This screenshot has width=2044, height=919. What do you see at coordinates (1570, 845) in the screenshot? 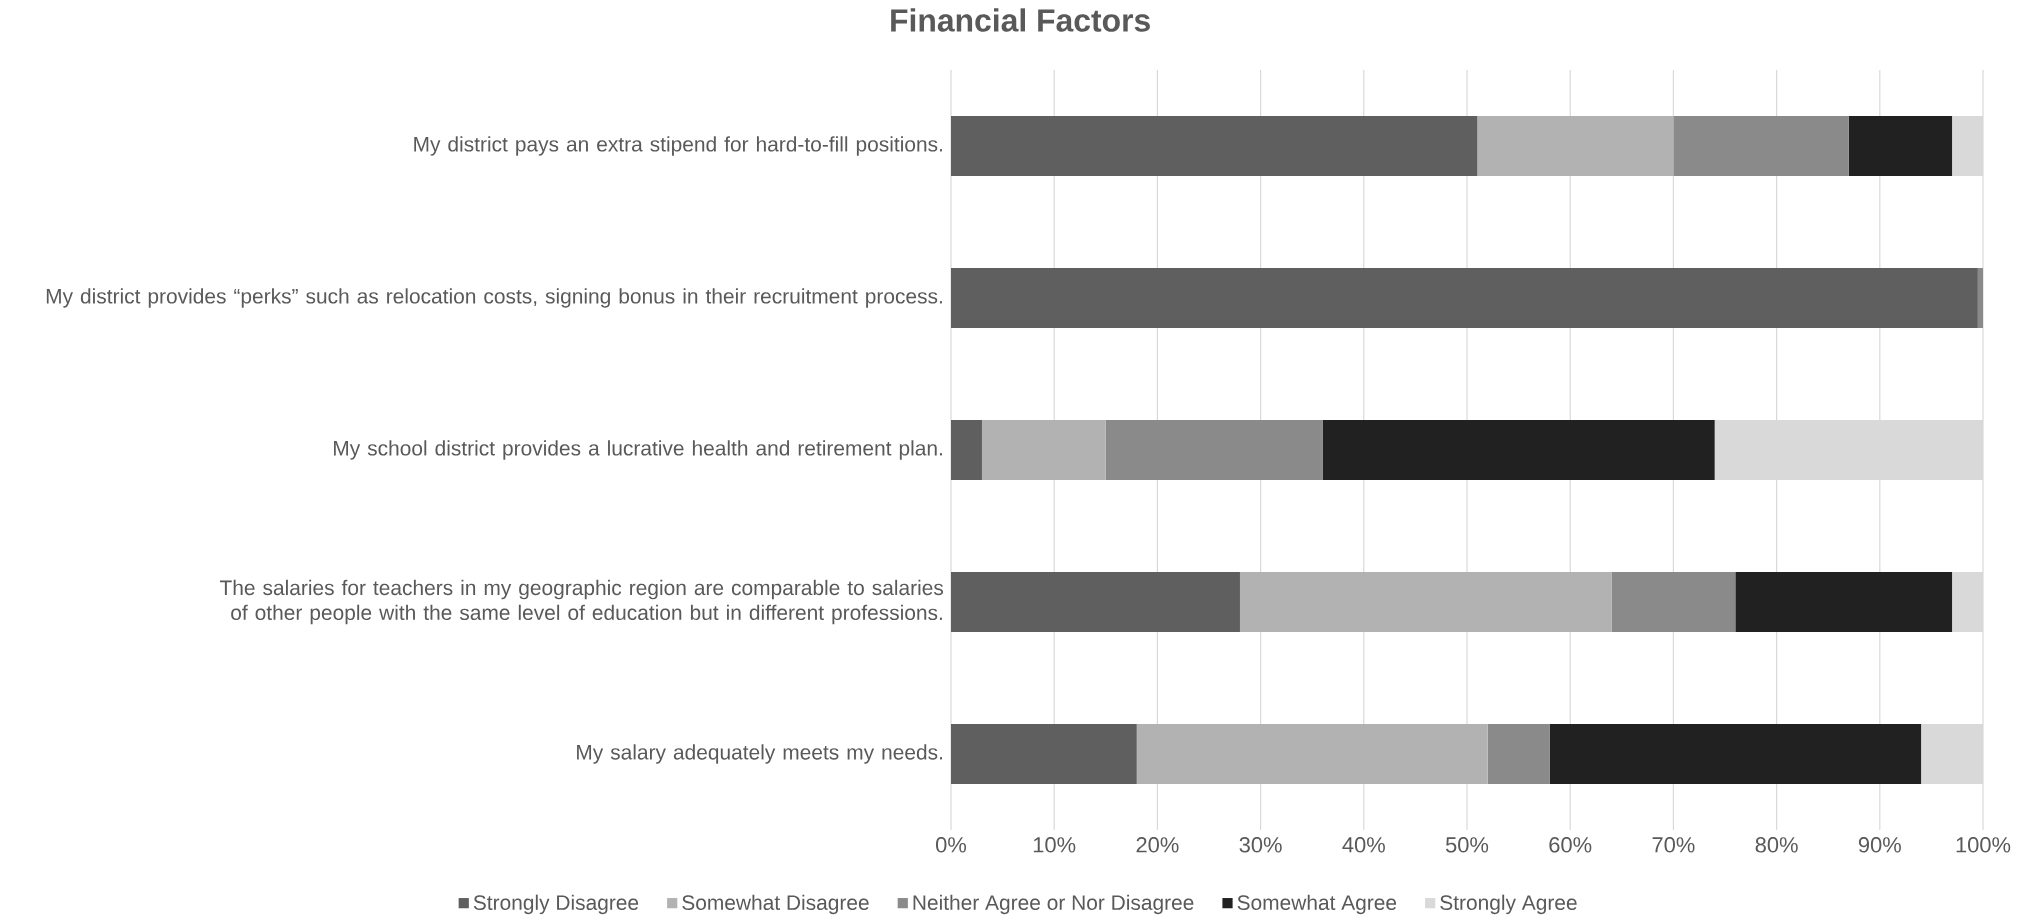
I see `x-tick-label: 60%` at bounding box center [1570, 845].